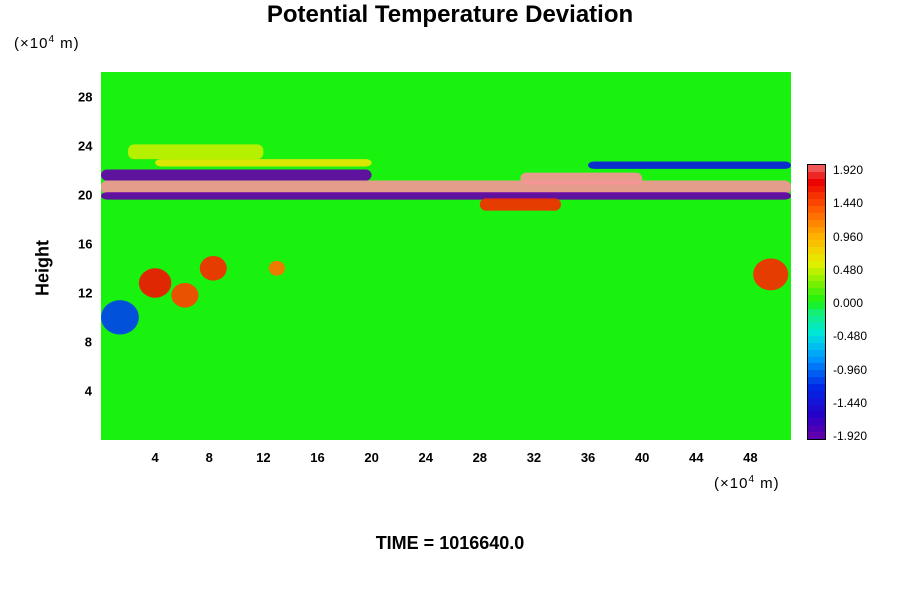 The image size is (900, 600). Describe the element at coordinates (642, 457) in the screenshot. I see `x-tick-label: 40` at that location.